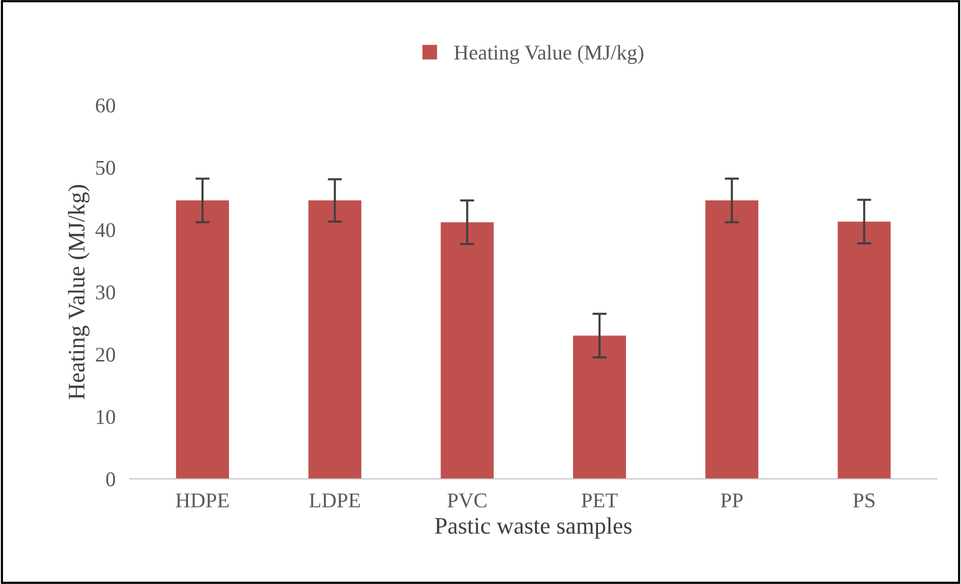 Image resolution: width=961 pixels, height=584 pixels. What do you see at coordinates (105, 230) in the screenshot?
I see `y-tick-label: 40` at bounding box center [105, 230].